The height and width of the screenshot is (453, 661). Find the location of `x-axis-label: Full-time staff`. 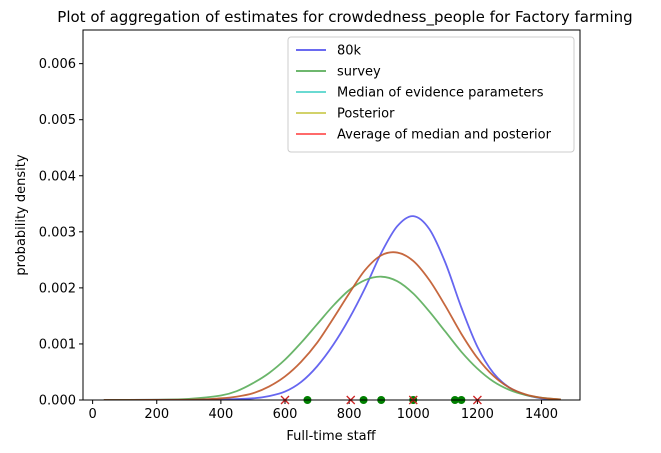

x-axis-label: Full-time staff is located at coordinates (331, 436).